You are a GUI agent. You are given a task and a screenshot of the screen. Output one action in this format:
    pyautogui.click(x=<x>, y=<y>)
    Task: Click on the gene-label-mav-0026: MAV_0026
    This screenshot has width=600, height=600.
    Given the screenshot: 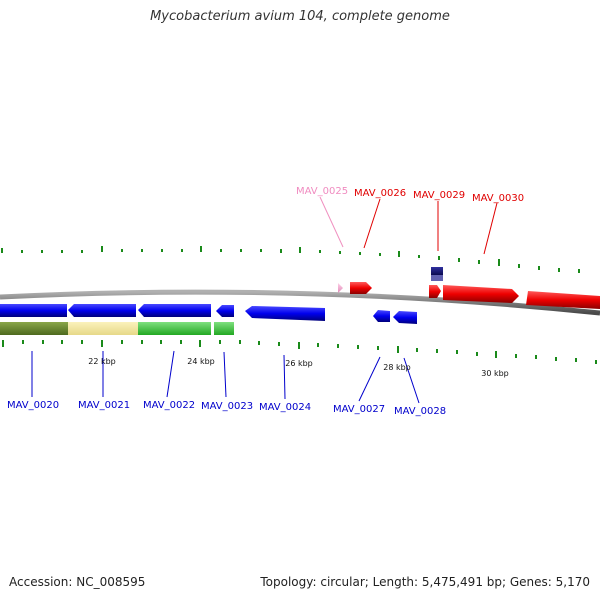 What is the action you would take?
    pyautogui.click(x=380, y=193)
    